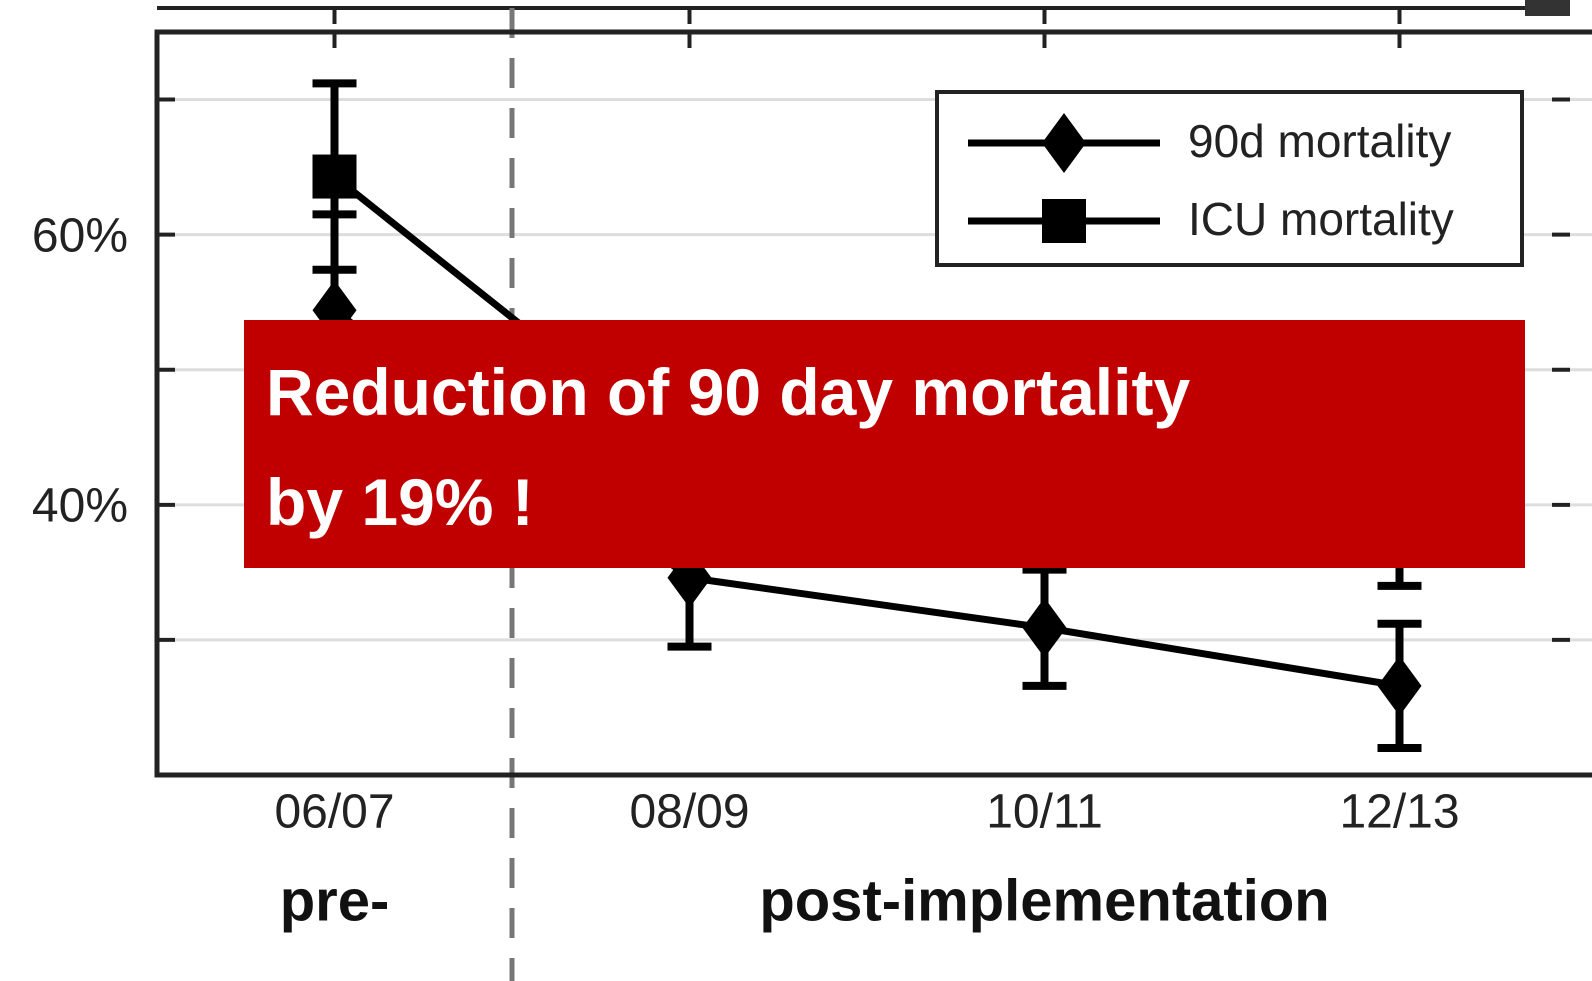  I want to click on x-tick-label: 08/09, so click(689, 812).